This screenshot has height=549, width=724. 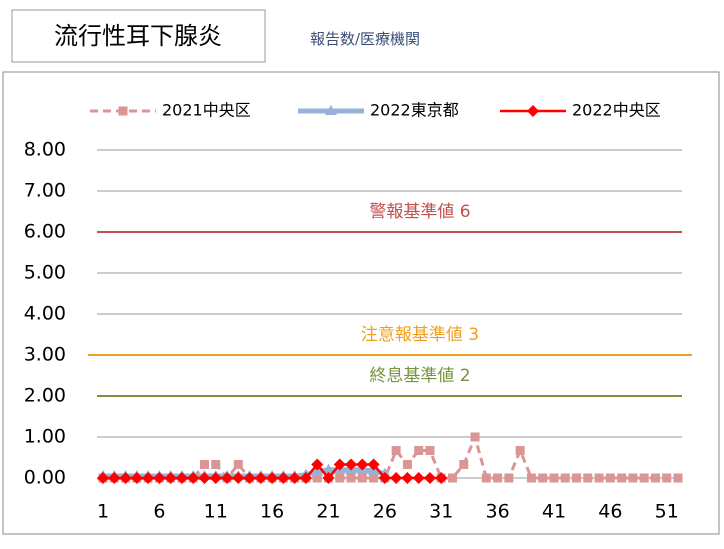 I want to click on y-tick-label: 4.00, so click(x=45, y=314).